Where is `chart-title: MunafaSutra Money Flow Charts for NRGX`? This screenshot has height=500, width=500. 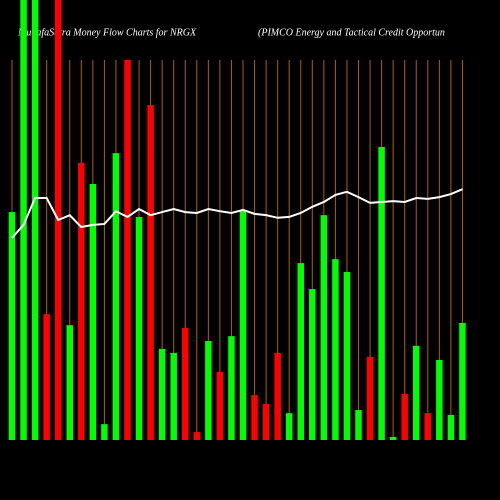 chart-title: MunafaSutra Money Flow Charts for NRGX is located at coordinates (107, 32).